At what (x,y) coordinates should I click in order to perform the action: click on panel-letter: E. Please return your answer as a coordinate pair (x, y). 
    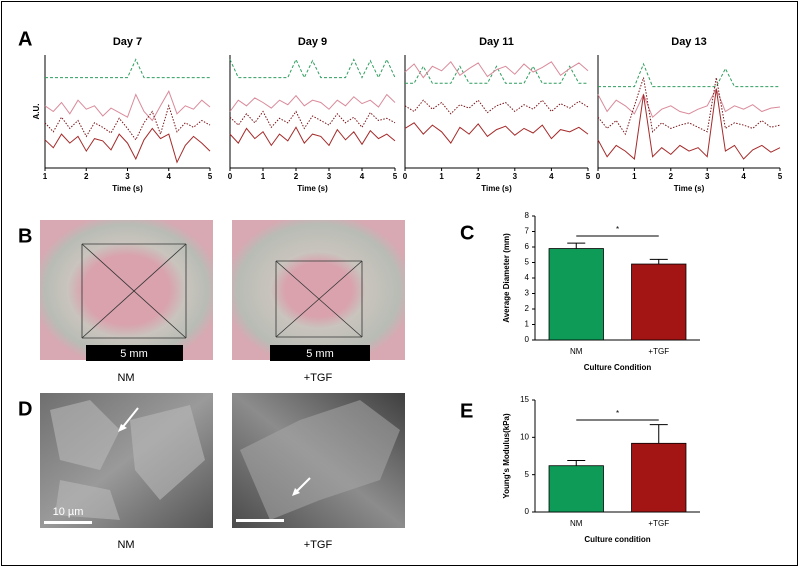
    Looking at the image, I should click on (466, 411).